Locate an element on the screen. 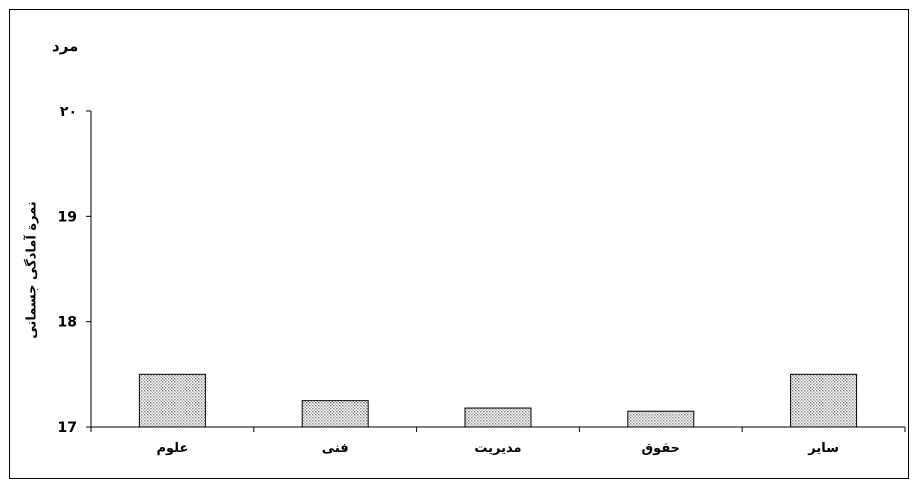 Image resolution: width=916 pixels, height=479 pixels. bars is located at coordinates (498, 400).